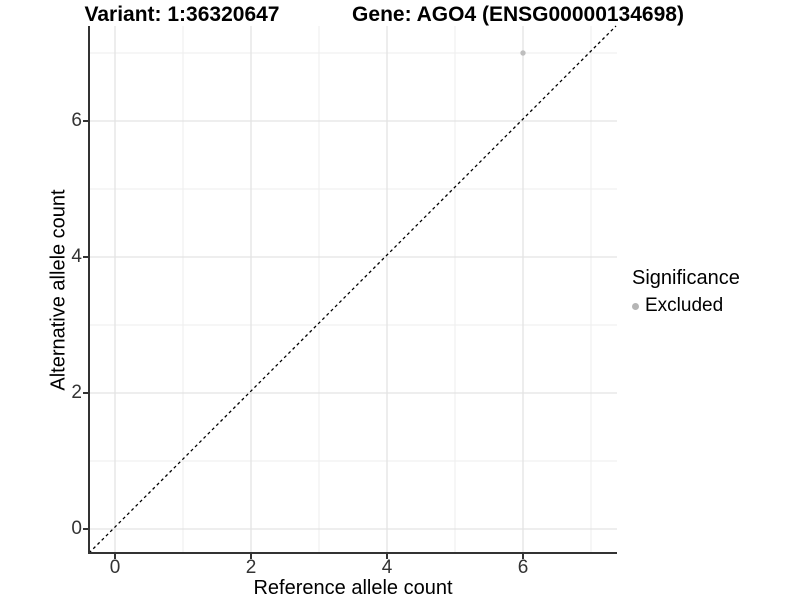  What do you see at coordinates (523, 53) in the screenshot?
I see `data-point-excluded` at bounding box center [523, 53].